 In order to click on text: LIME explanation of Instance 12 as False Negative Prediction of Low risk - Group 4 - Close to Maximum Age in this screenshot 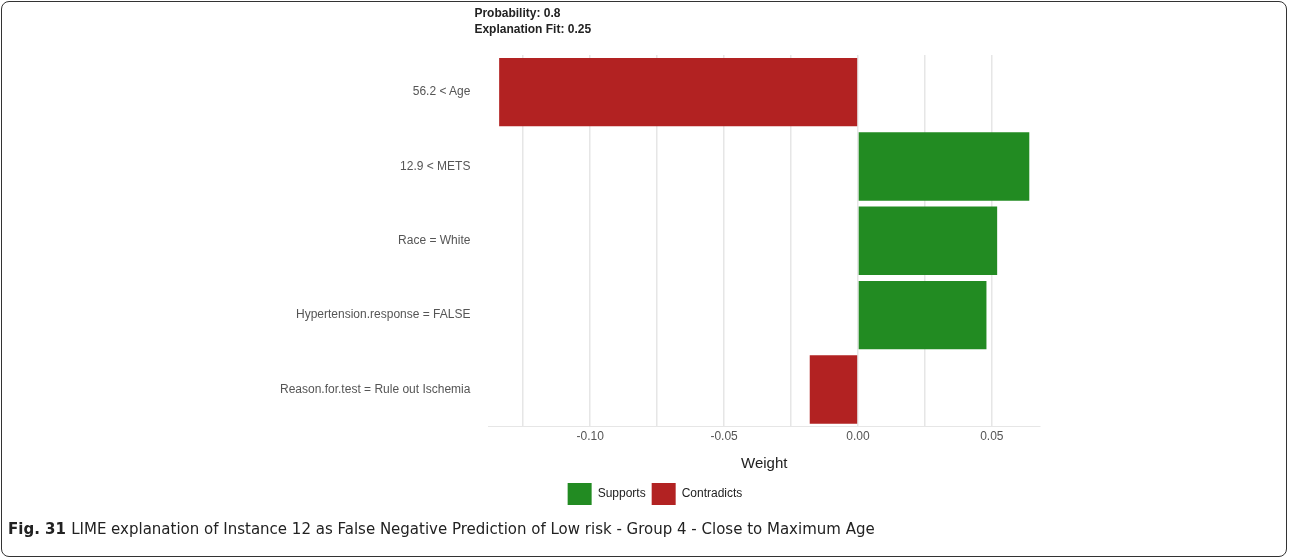, I will do `click(473, 529)`.